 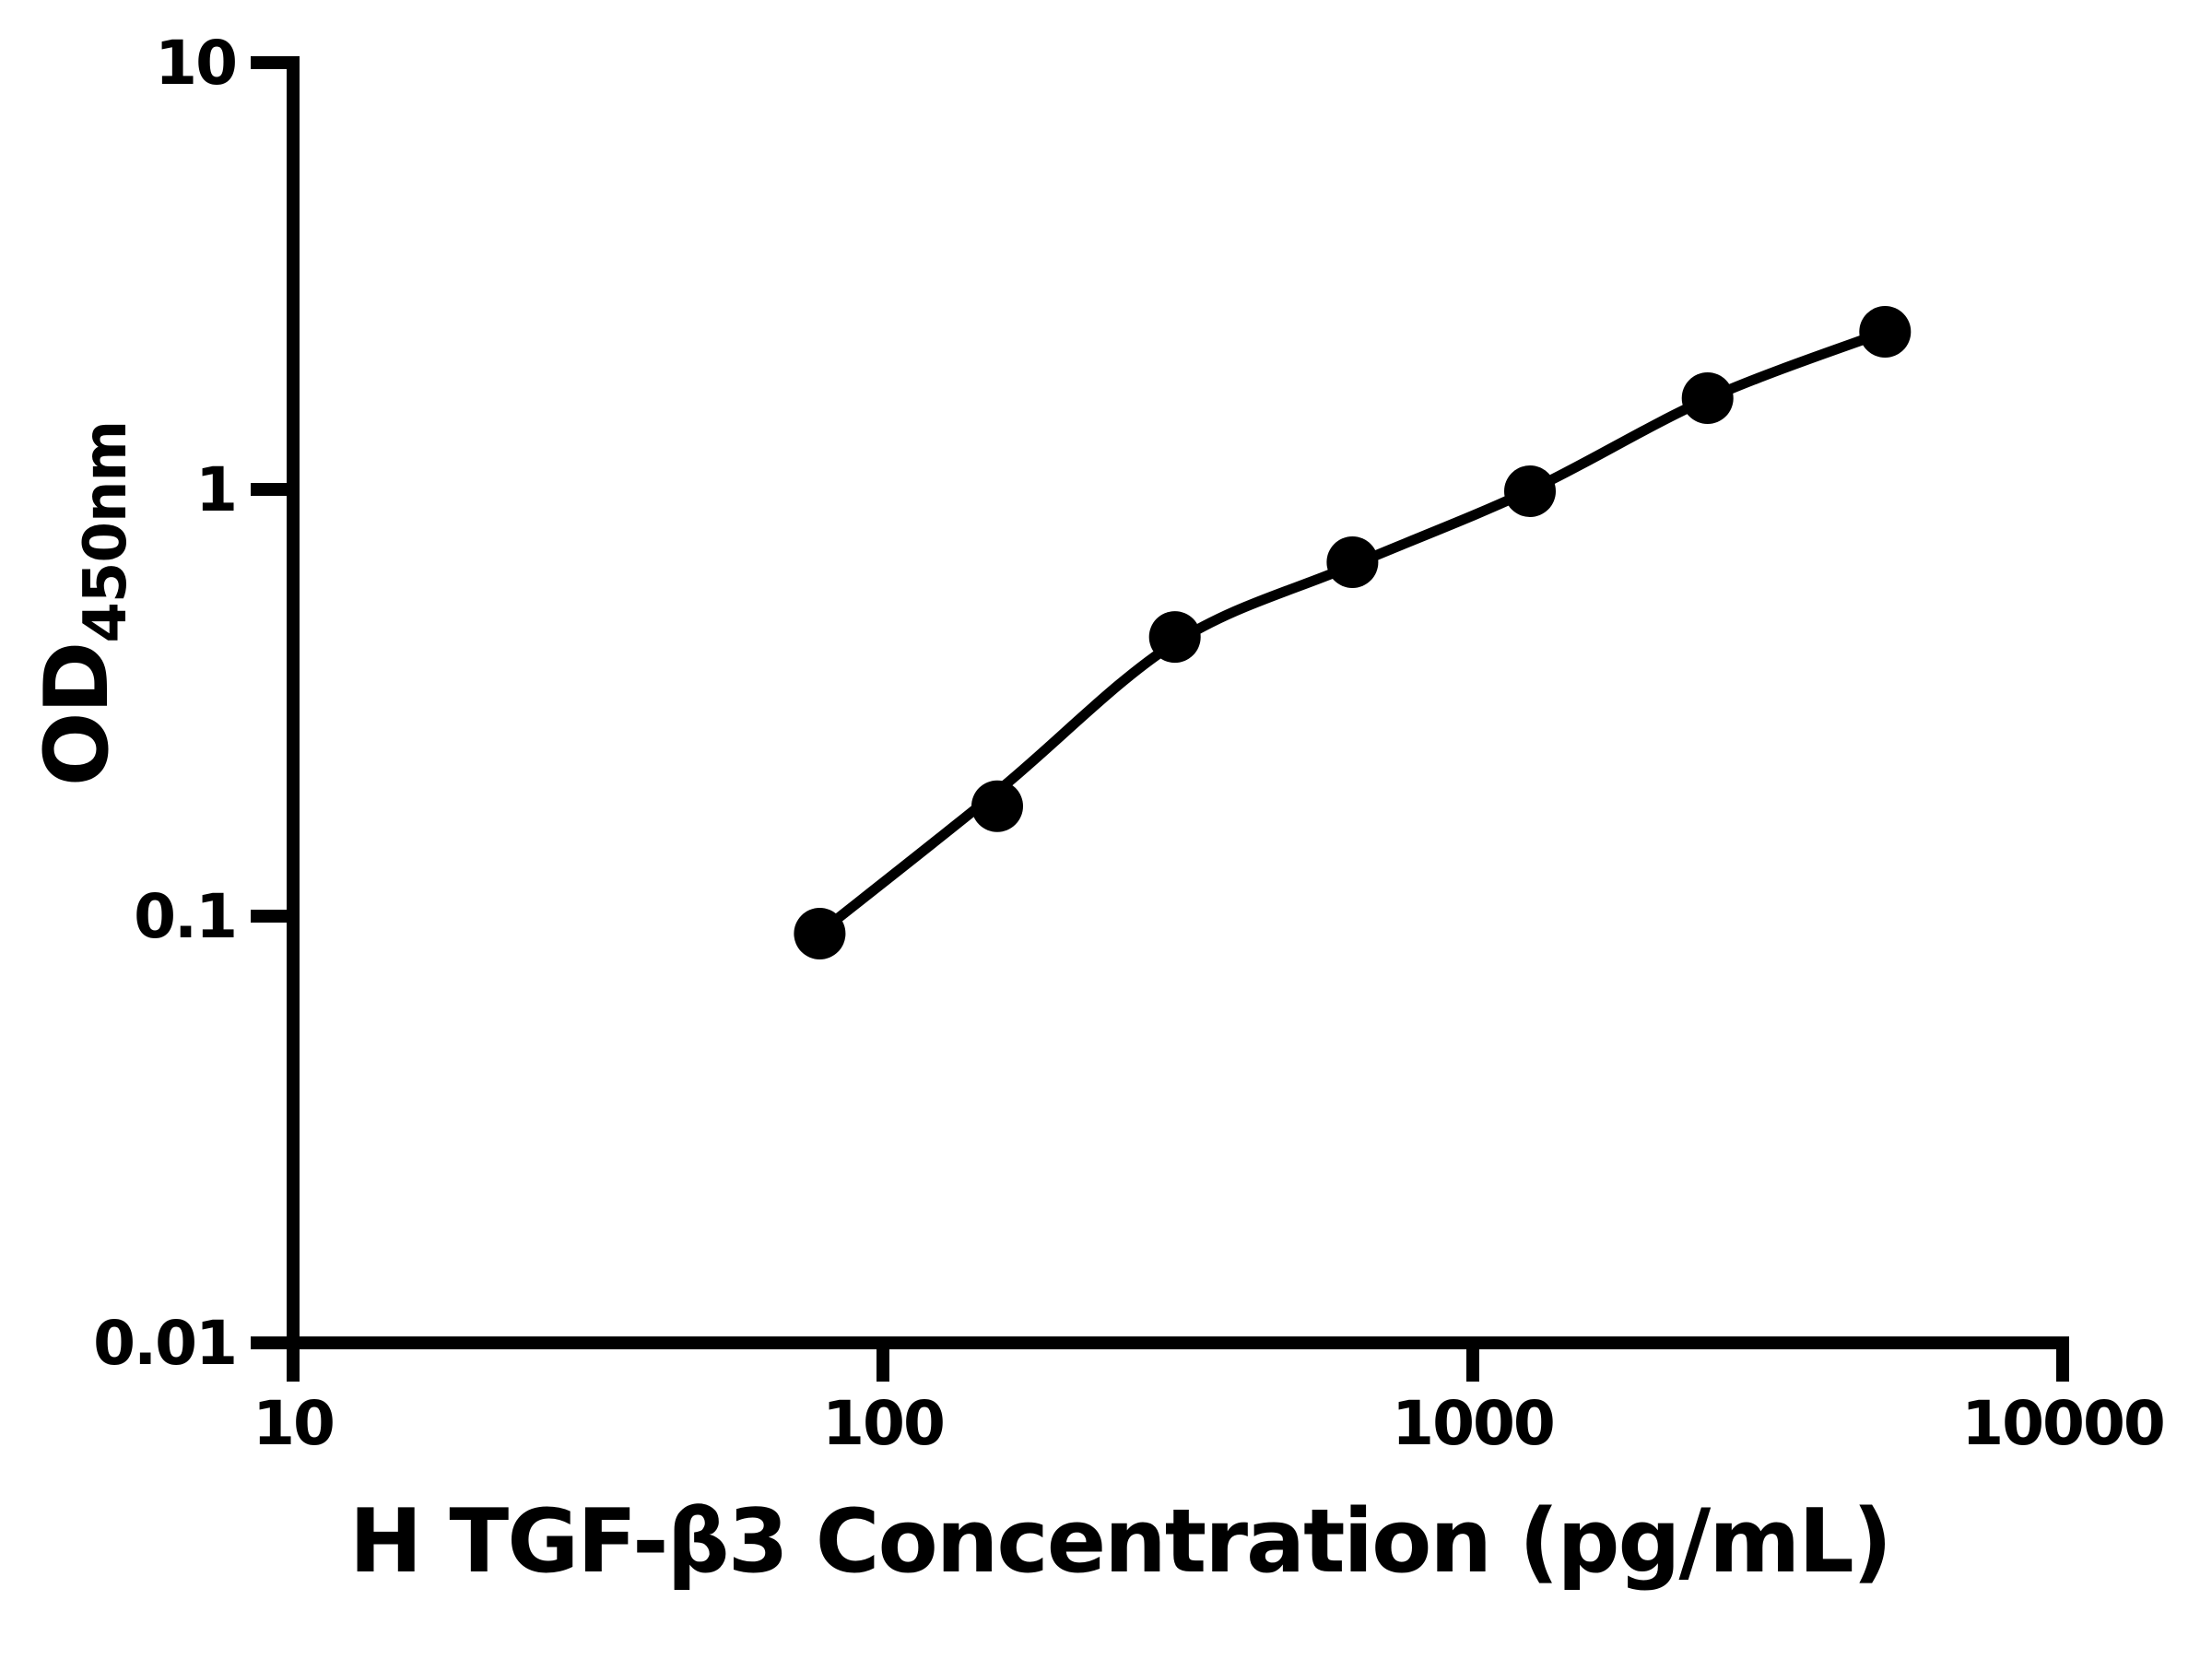 I want to click on y-tick-label: 0.01, so click(x=164, y=1343).